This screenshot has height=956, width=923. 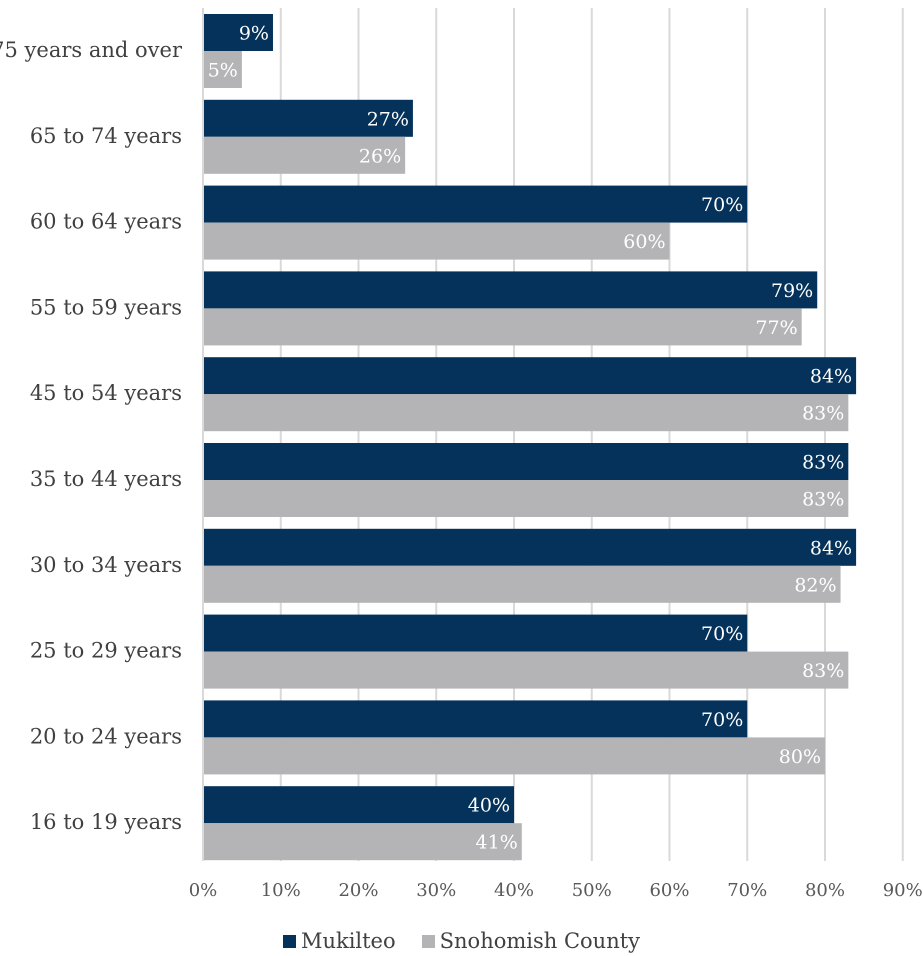 I want to click on legend-item-mukilteo: Mukilteo, so click(x=339, y=941).